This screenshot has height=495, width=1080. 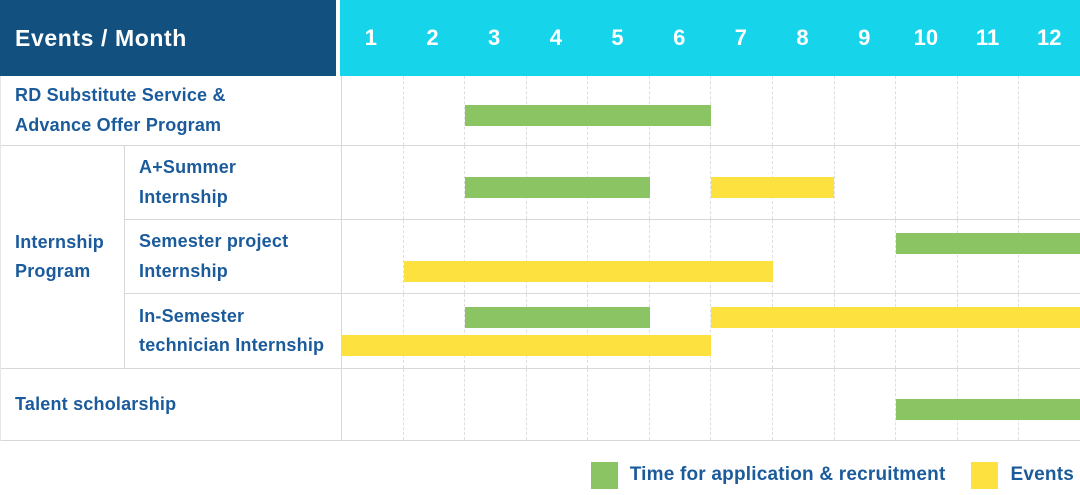 I want to click on legend-label: Time for application & recruitment, so click(x=788, y=475).